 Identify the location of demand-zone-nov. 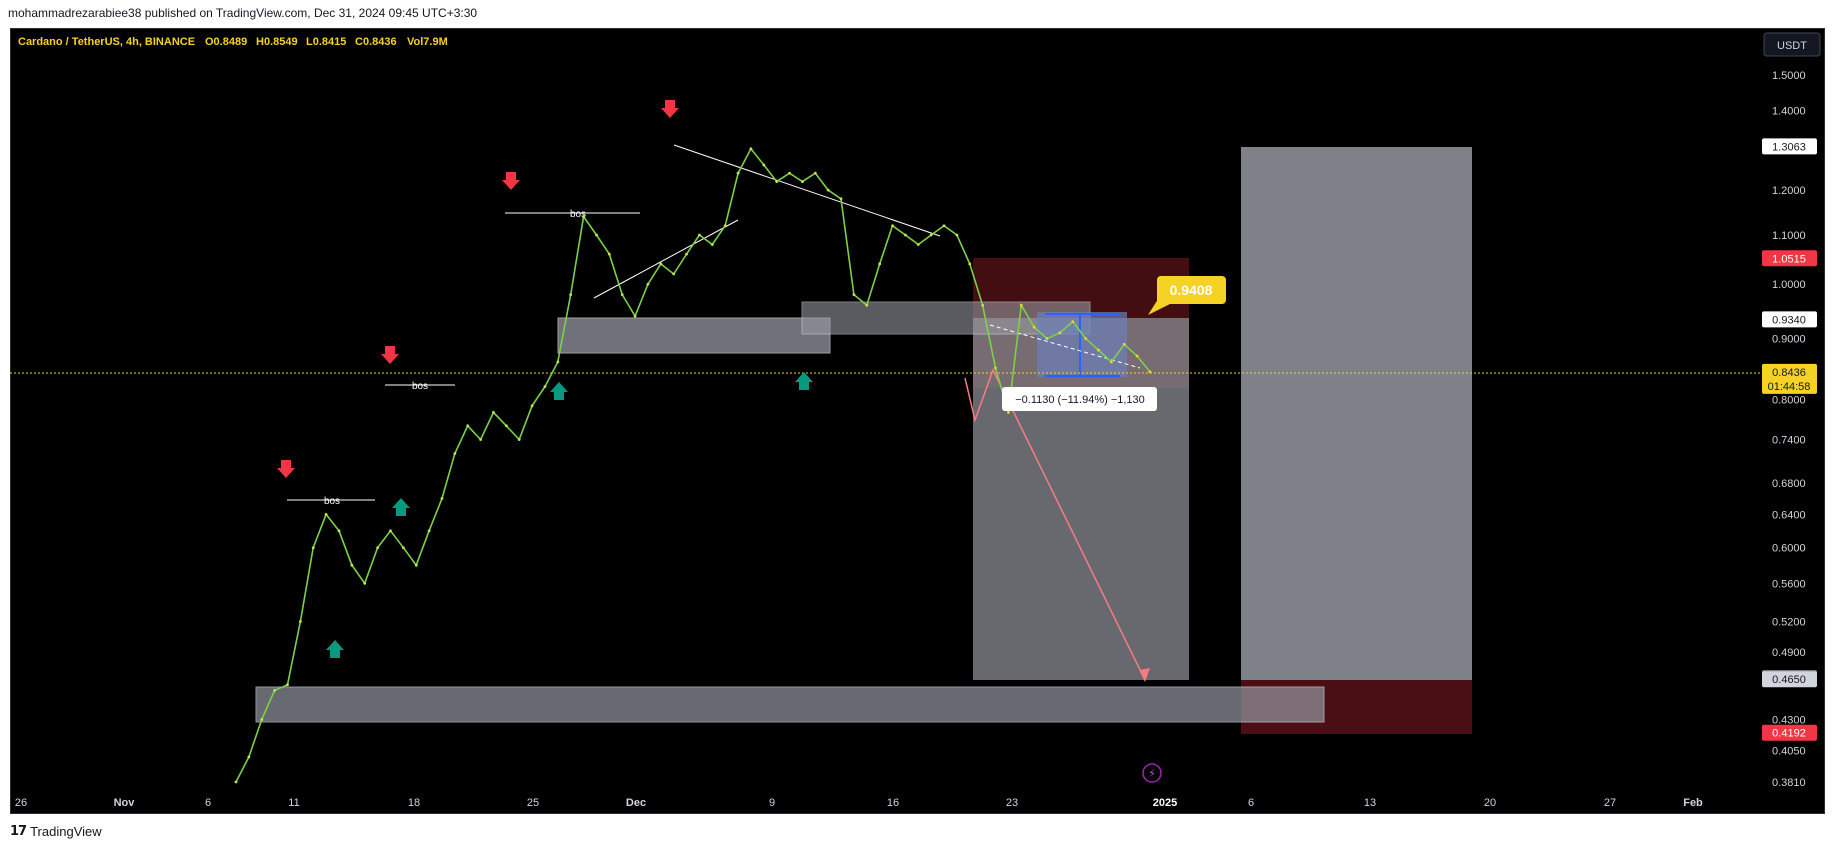
(694, 335).